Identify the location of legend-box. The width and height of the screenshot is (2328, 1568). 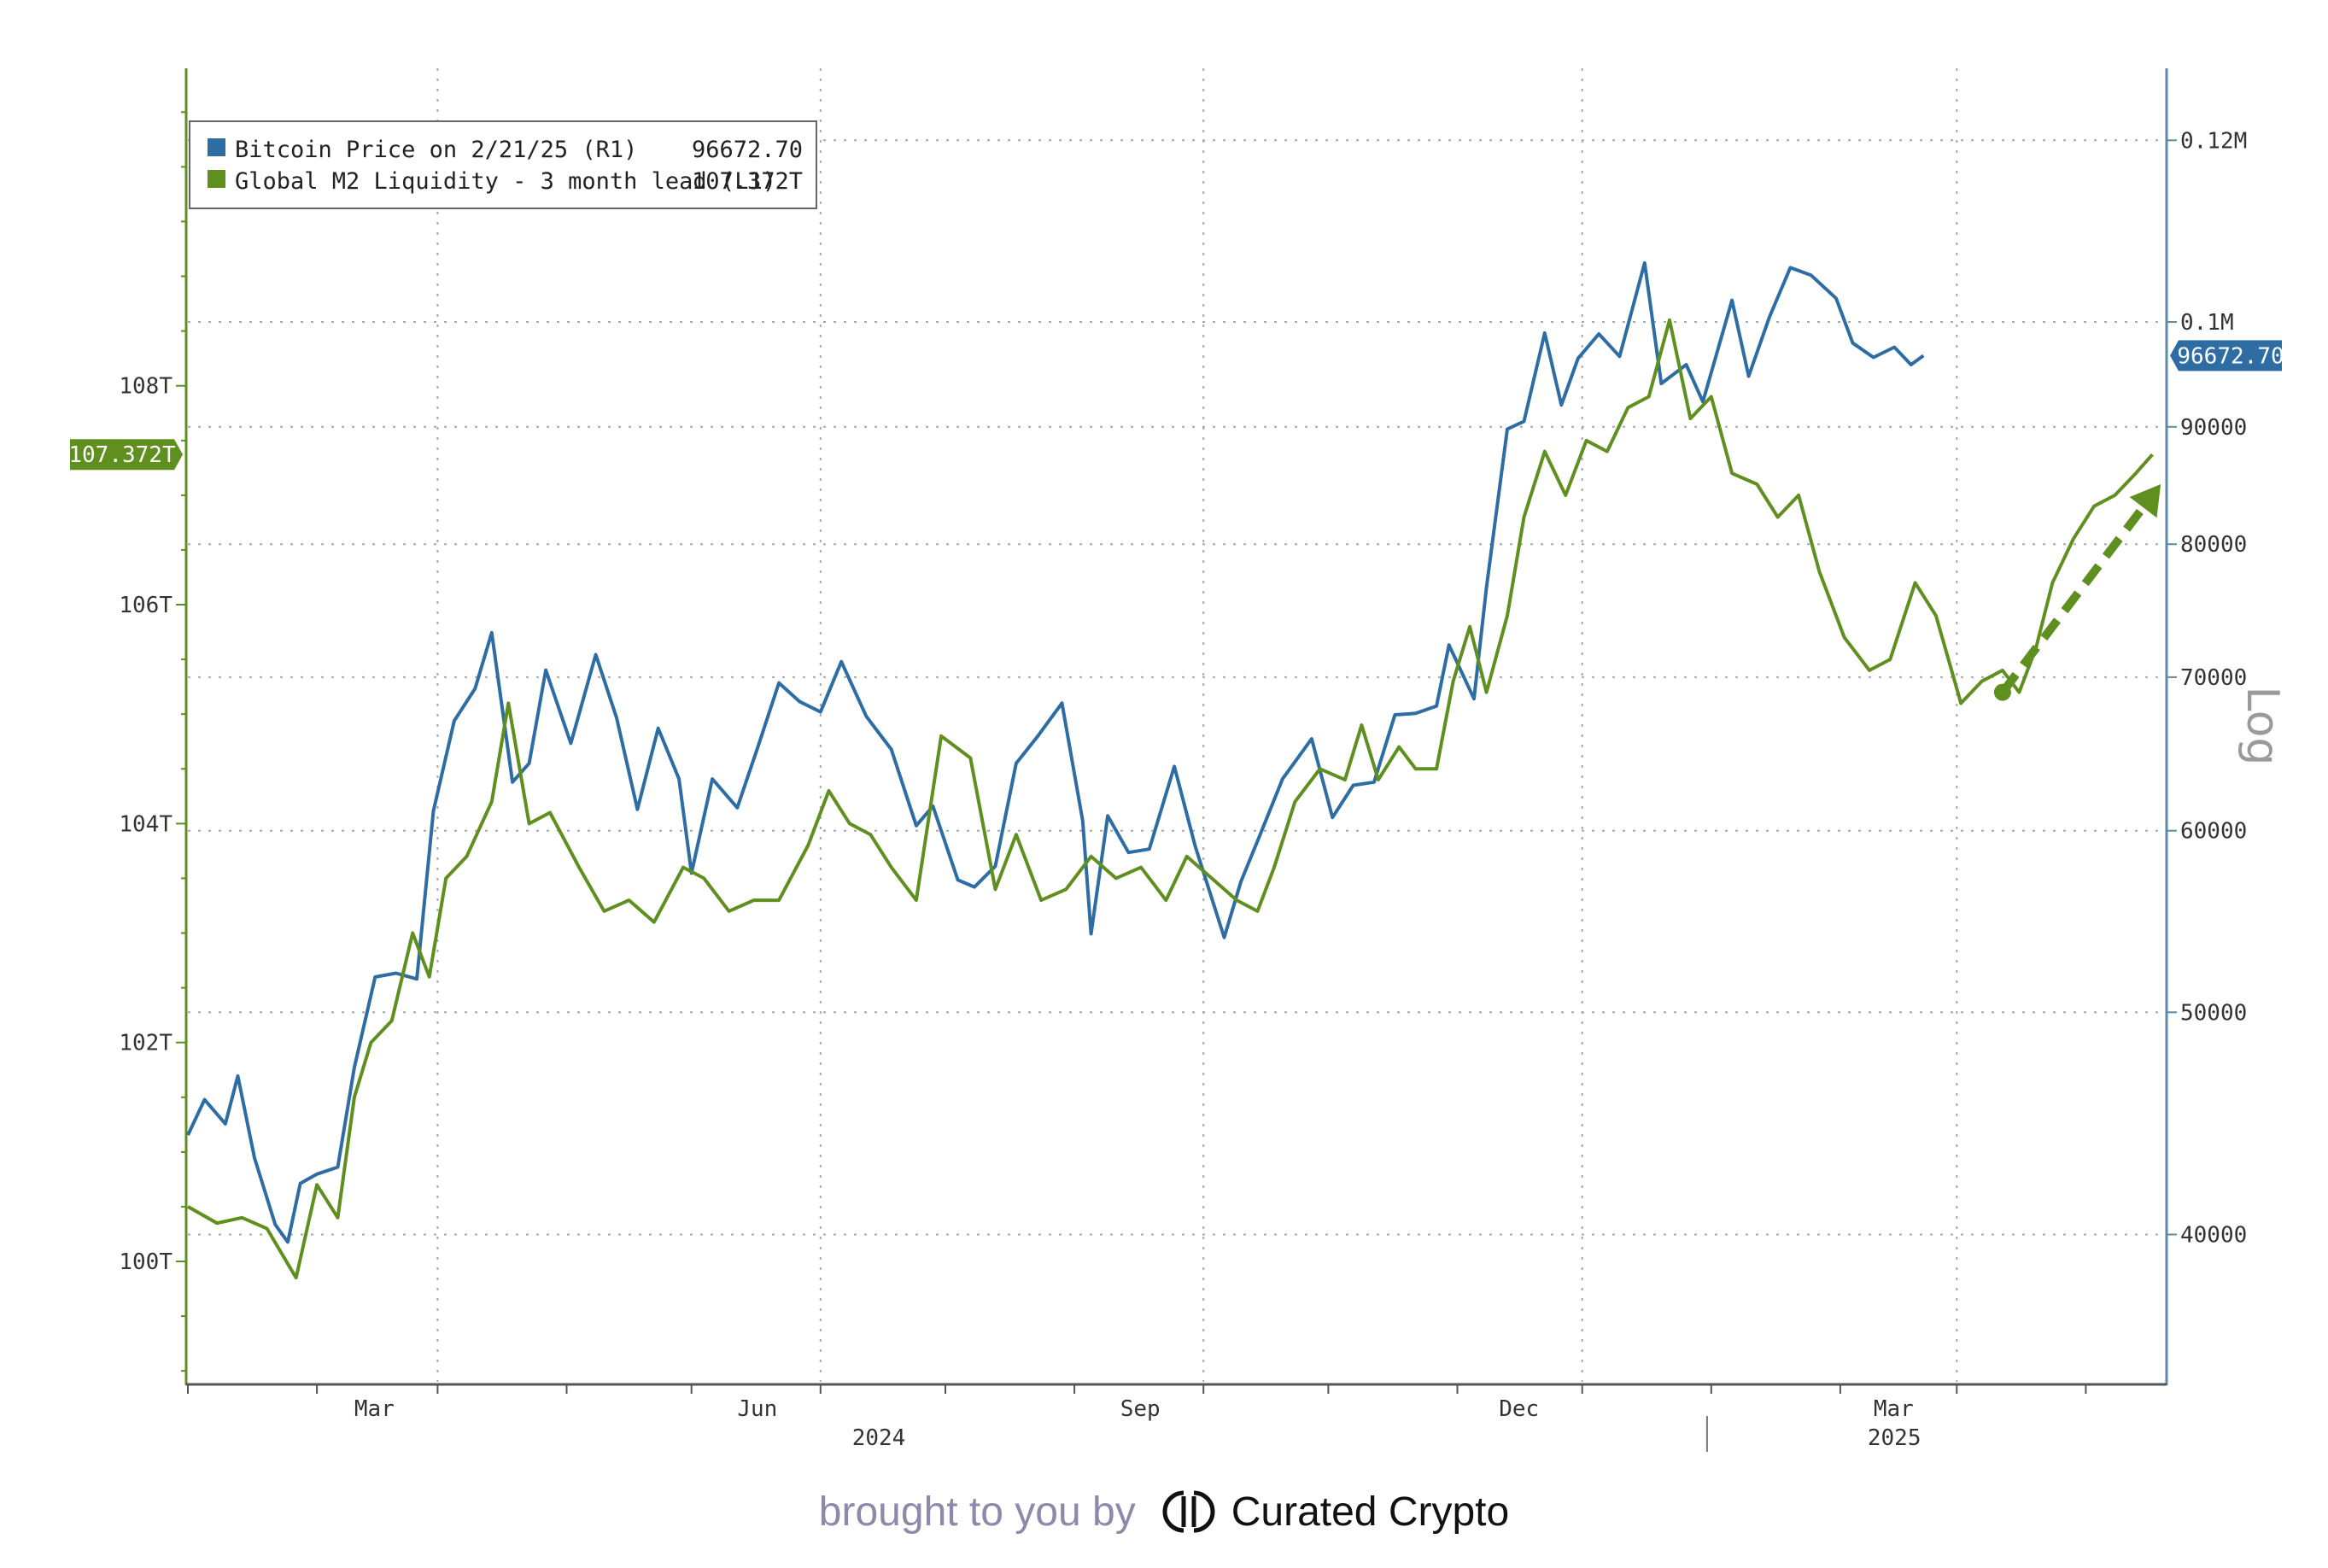
(503, 164).